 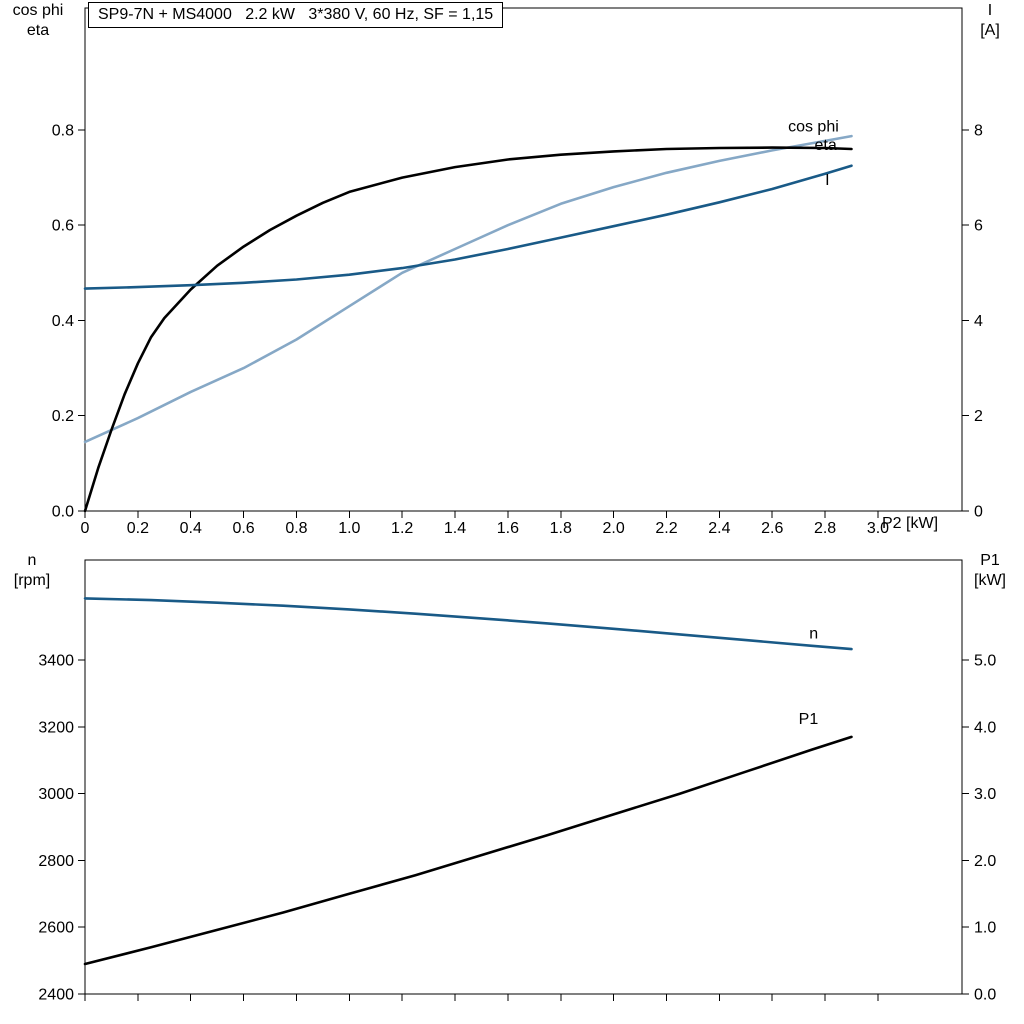 I want to click on left-tick-label: 3400, so click(x=56, y=661).